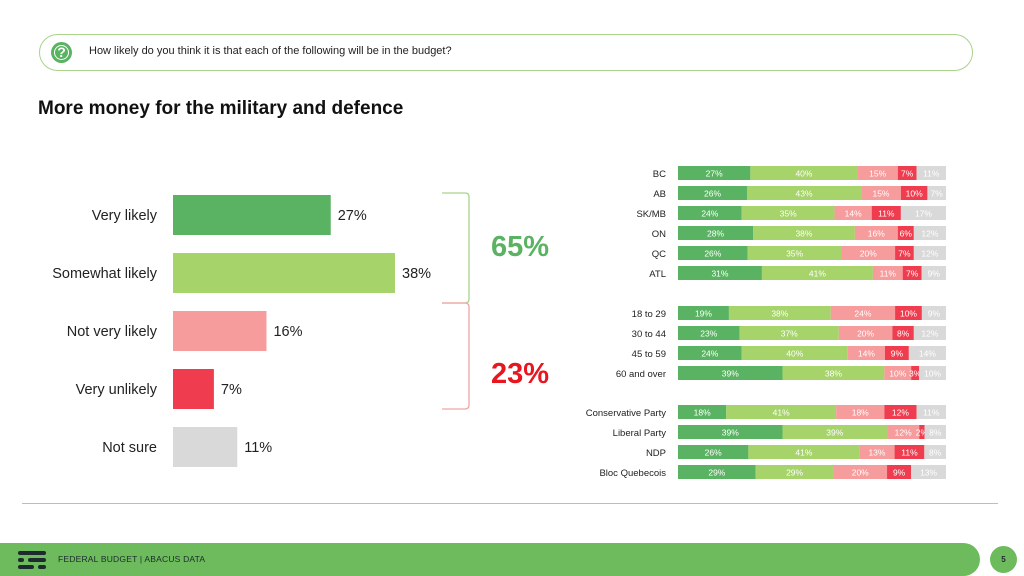 The image size is (1024, 576). I want to click on segment-row-label: QC, so click(659, 254).